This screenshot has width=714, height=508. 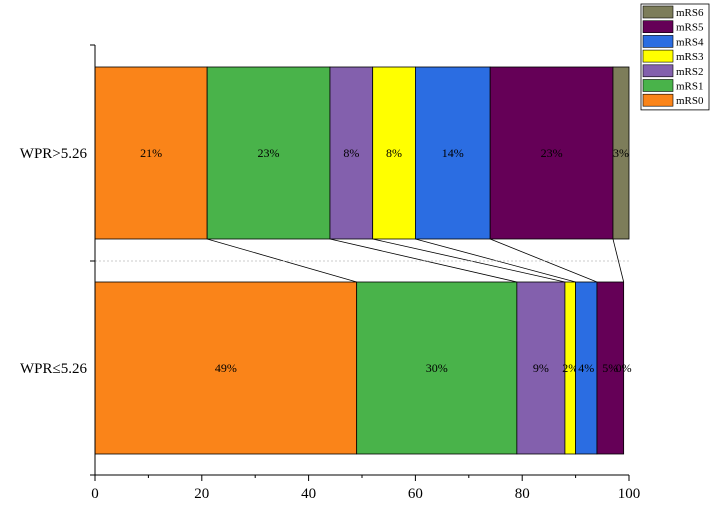 I want to click on x-tick-label: 20, so click(x=201, y=494).